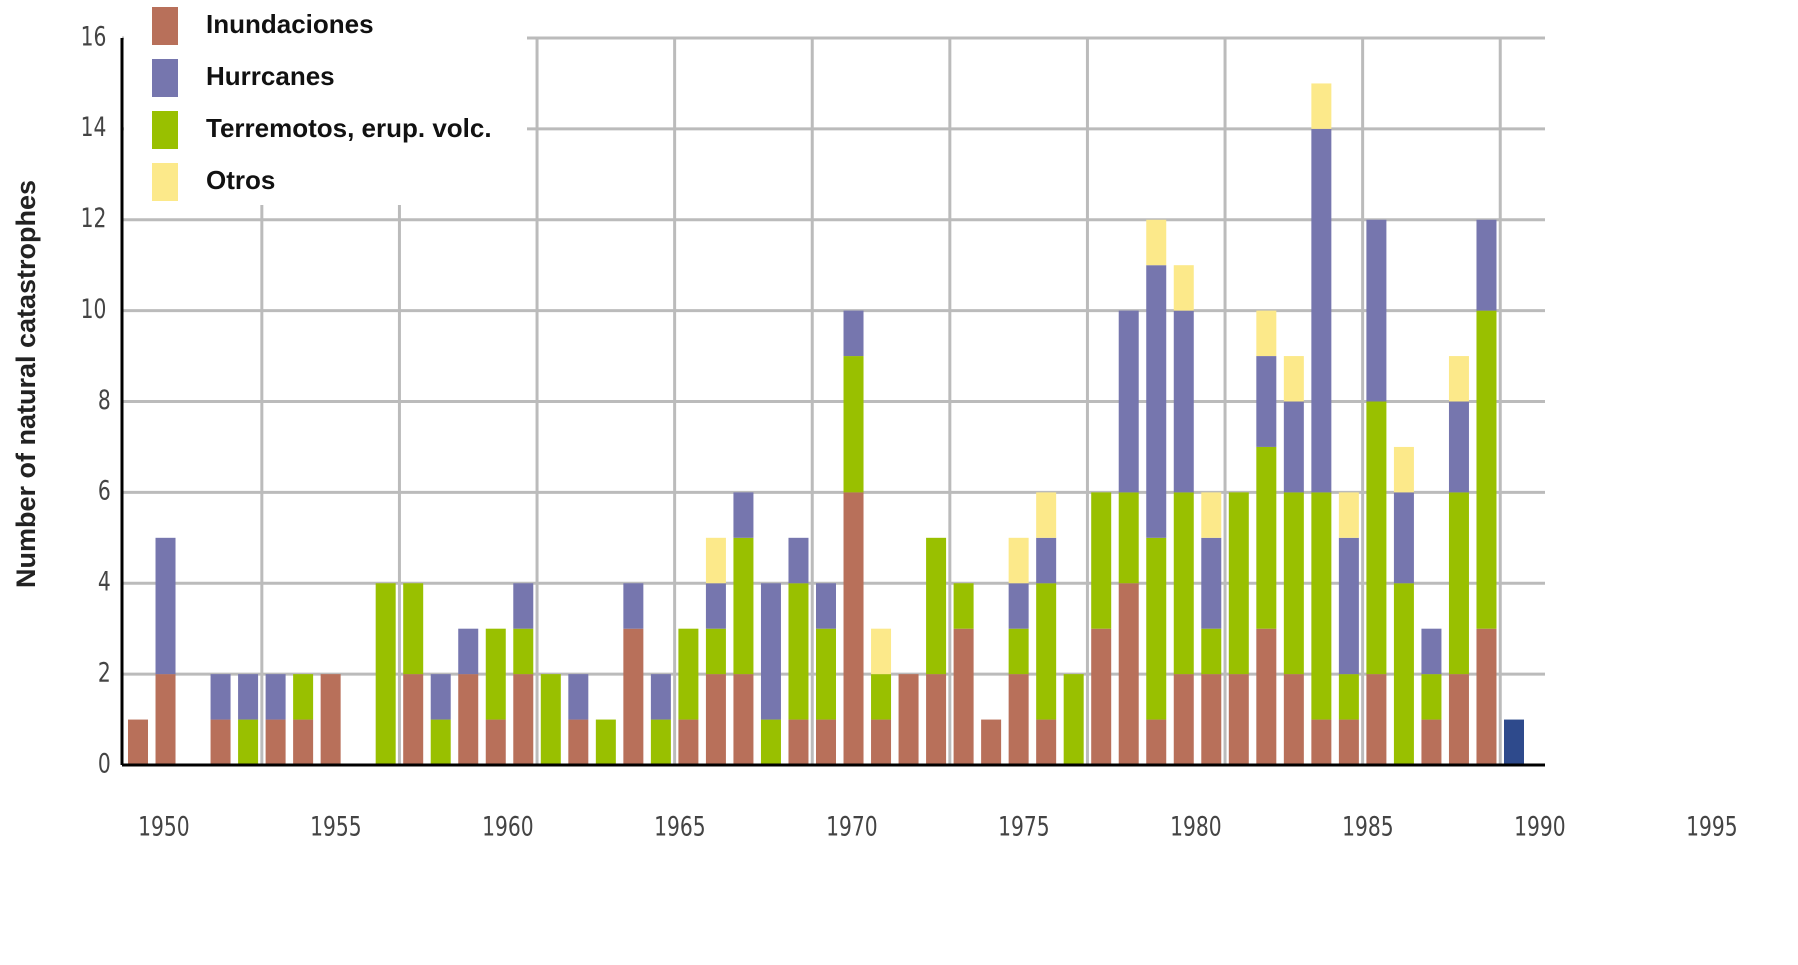 This screenshot has width=1798, height=965. Describe the element at coordinates (26, 384) in the screenshot. I see `y-axis-label: Number of natural catastrophes` at that location.